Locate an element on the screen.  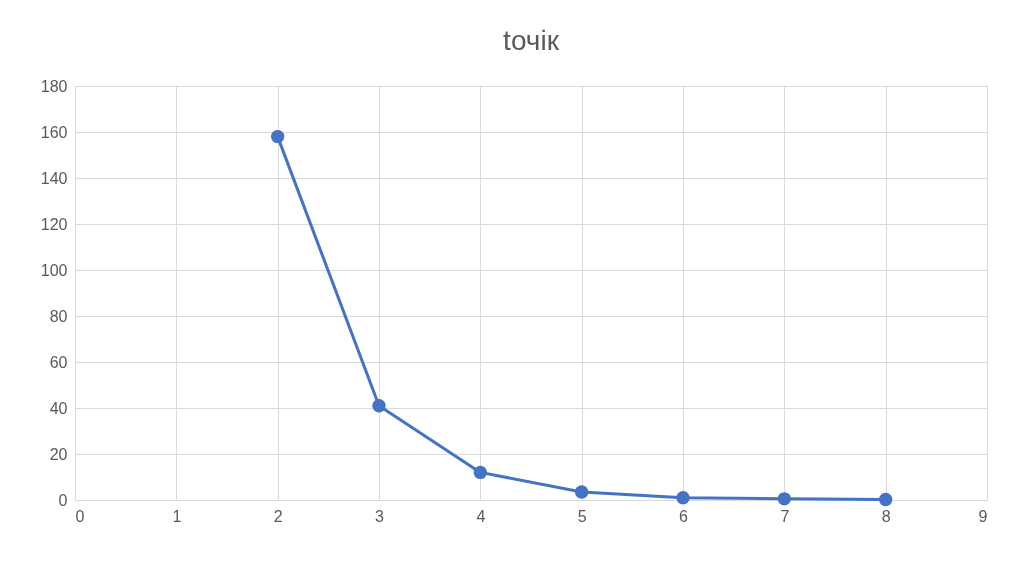
y-tick-label: 80 is located at coordinates (58, 316).